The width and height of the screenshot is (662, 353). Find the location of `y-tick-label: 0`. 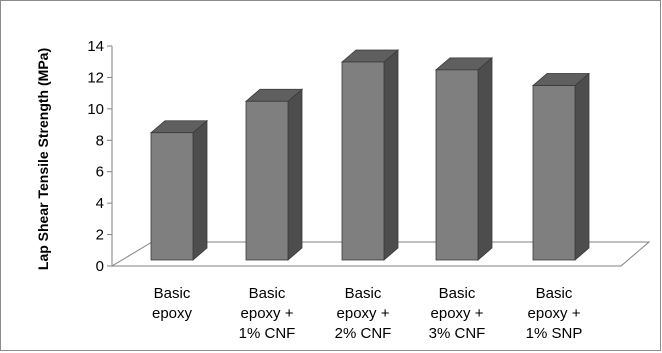

y-tick-label: 0 is located at coordinates (100, 266).